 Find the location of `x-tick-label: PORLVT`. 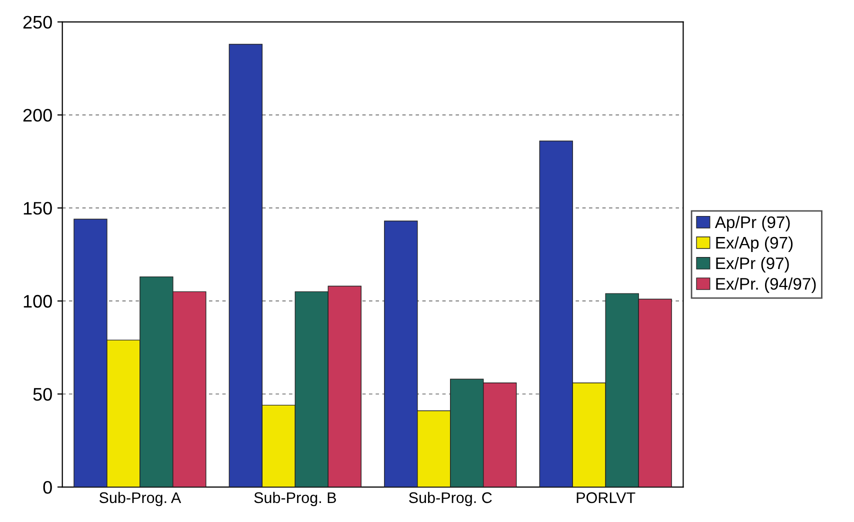

x-tick-label: PORLVT is located at coordinates (606, 498).